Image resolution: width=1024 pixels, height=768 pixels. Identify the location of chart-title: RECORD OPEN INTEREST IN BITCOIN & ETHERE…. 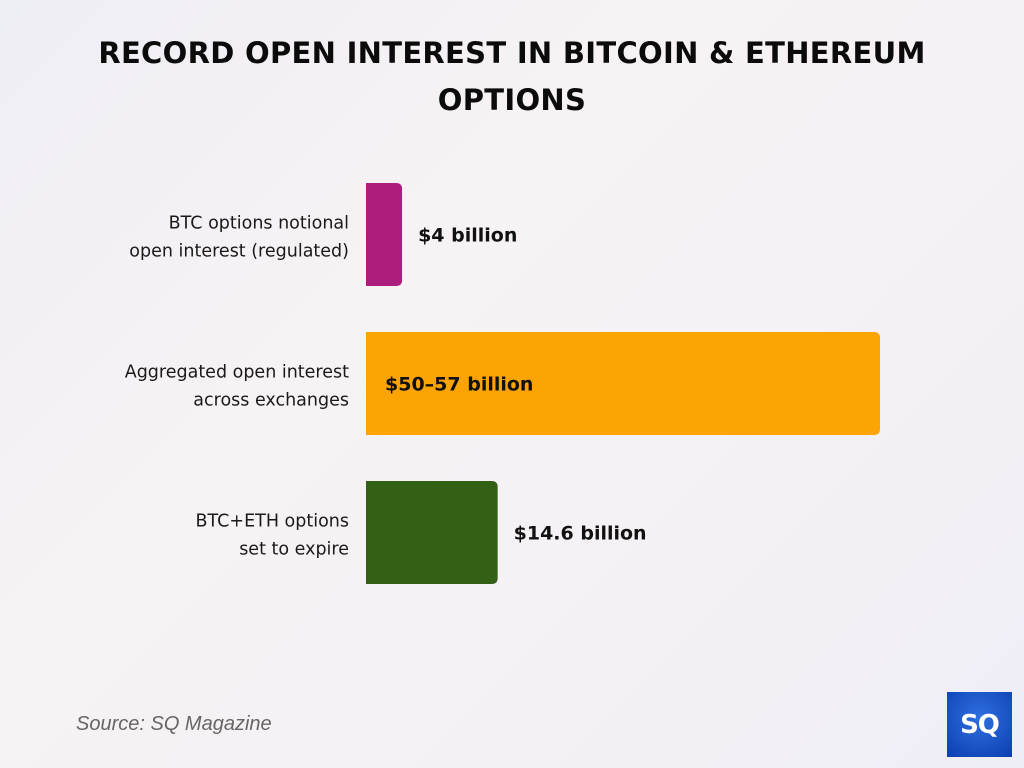
(512, 76).